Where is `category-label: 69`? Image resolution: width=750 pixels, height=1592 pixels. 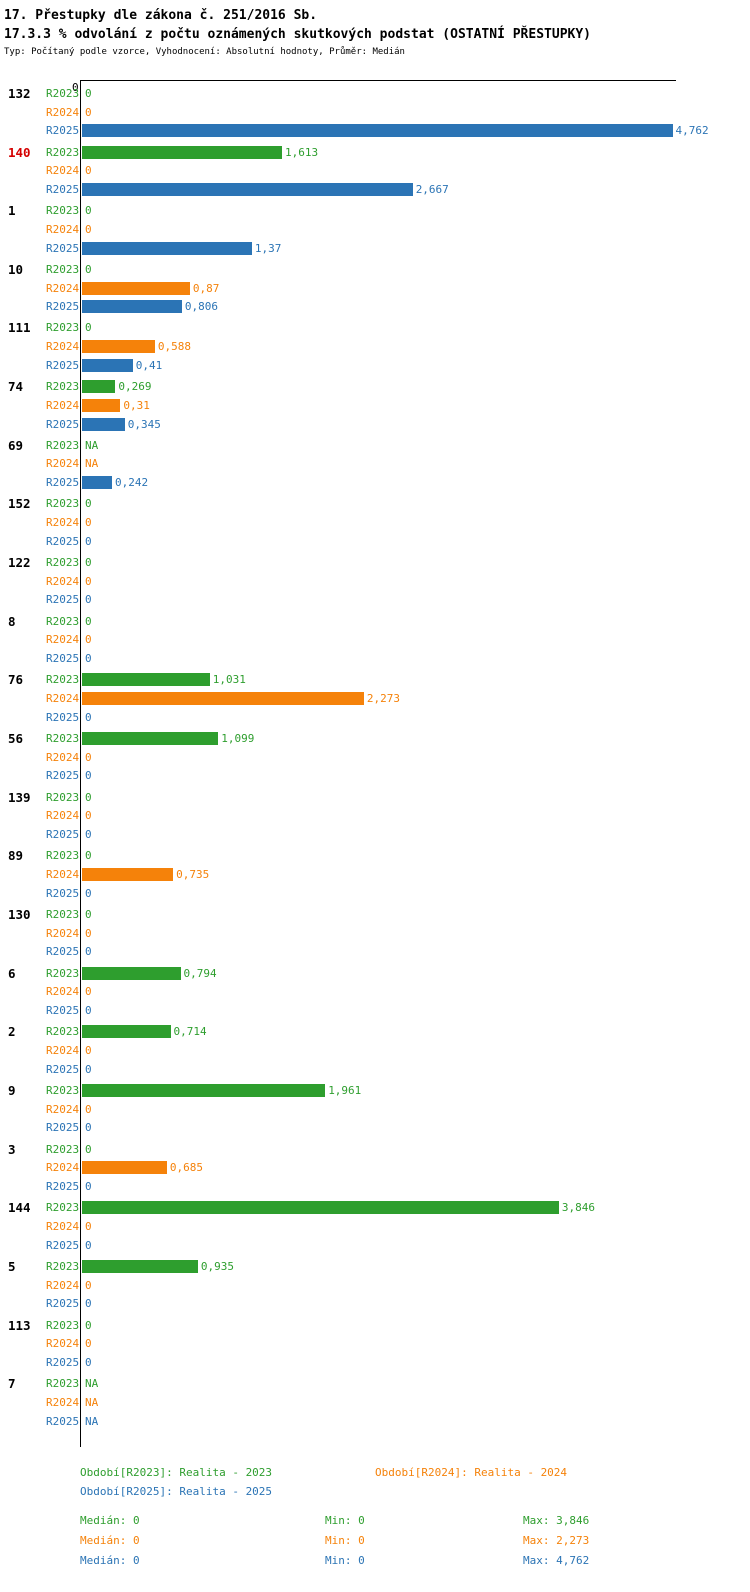
category-label: 69 is located at coordinates (16, 445).